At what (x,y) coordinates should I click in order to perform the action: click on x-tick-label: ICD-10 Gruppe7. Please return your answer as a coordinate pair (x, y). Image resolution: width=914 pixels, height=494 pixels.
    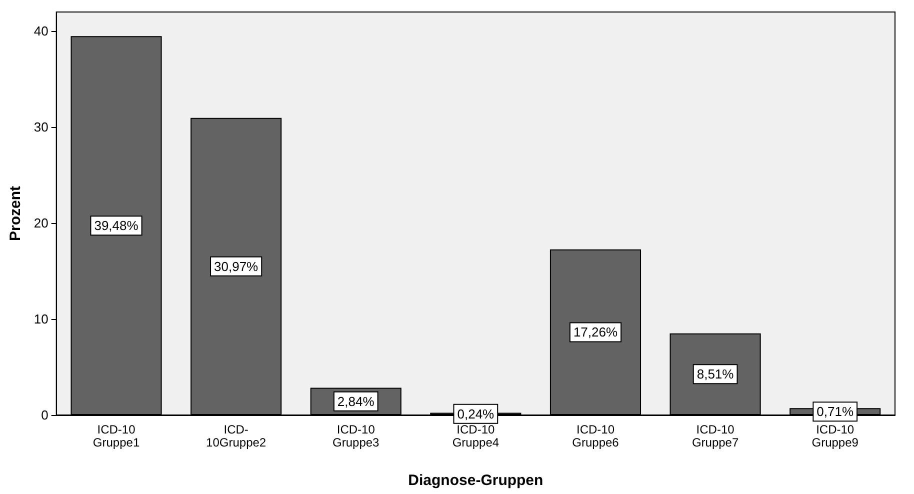
    Looking at the image, I should click on (715, 436).